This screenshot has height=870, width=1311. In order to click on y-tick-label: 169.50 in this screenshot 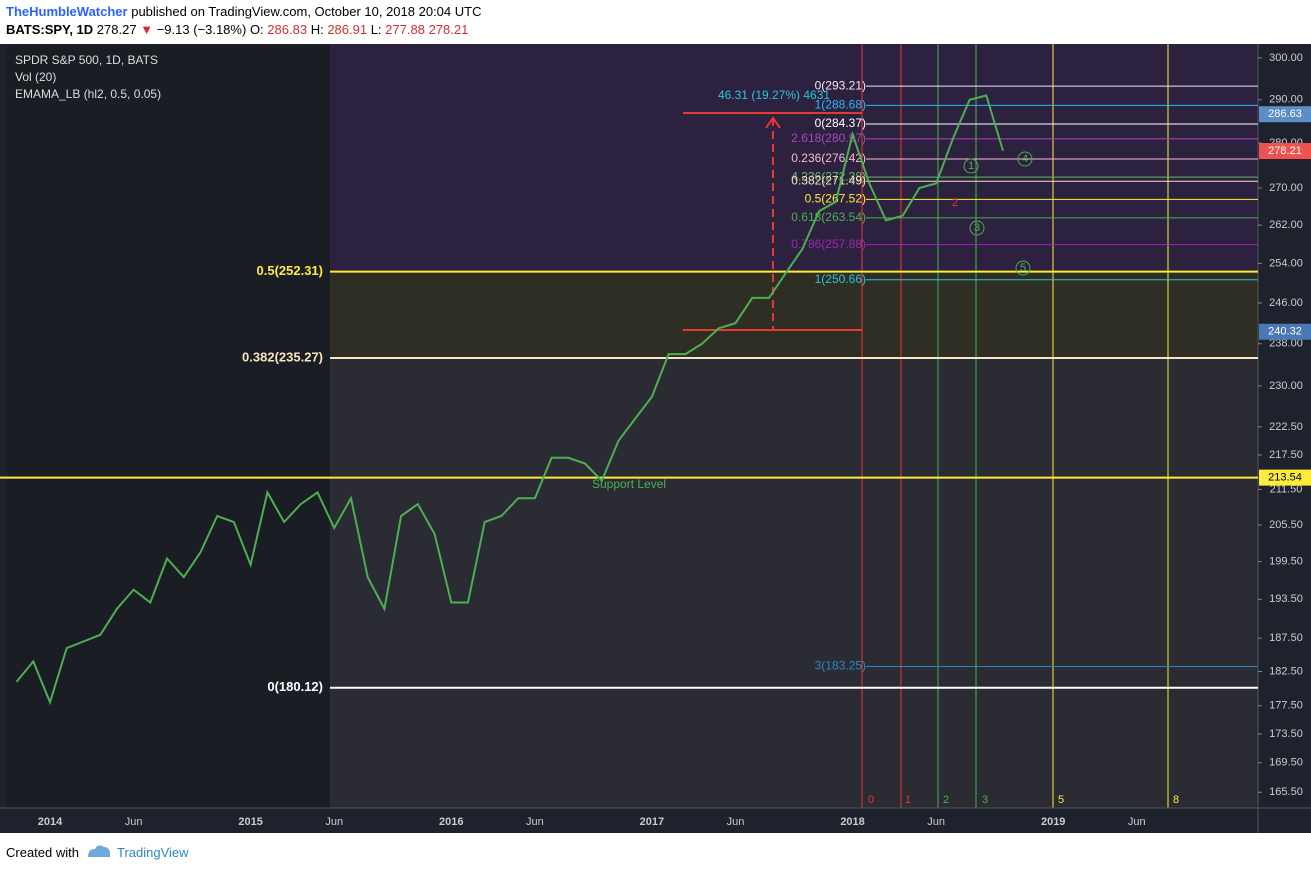, I will do `click(1286, 763)`.